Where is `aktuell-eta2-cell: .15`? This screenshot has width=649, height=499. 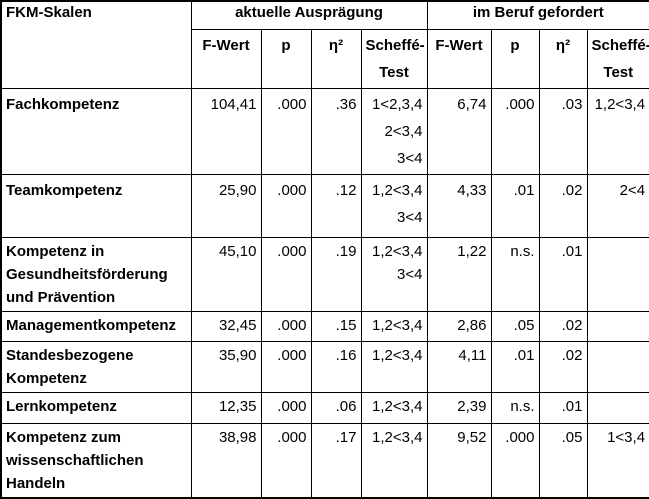 aktuell-eta2-cell: .15 is located at coordinates (336, 326).